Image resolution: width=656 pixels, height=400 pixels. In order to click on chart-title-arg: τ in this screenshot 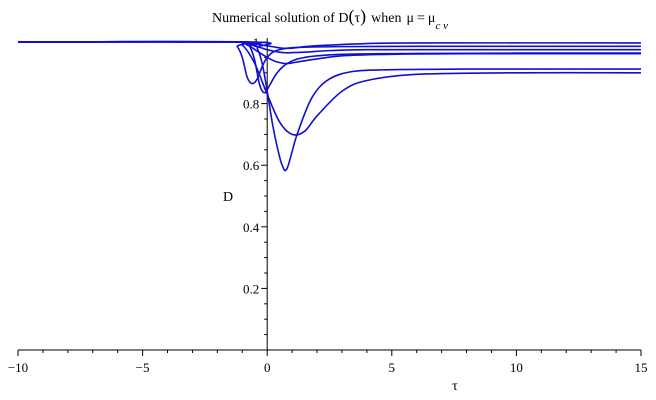, I will do `click(358, 18)`.